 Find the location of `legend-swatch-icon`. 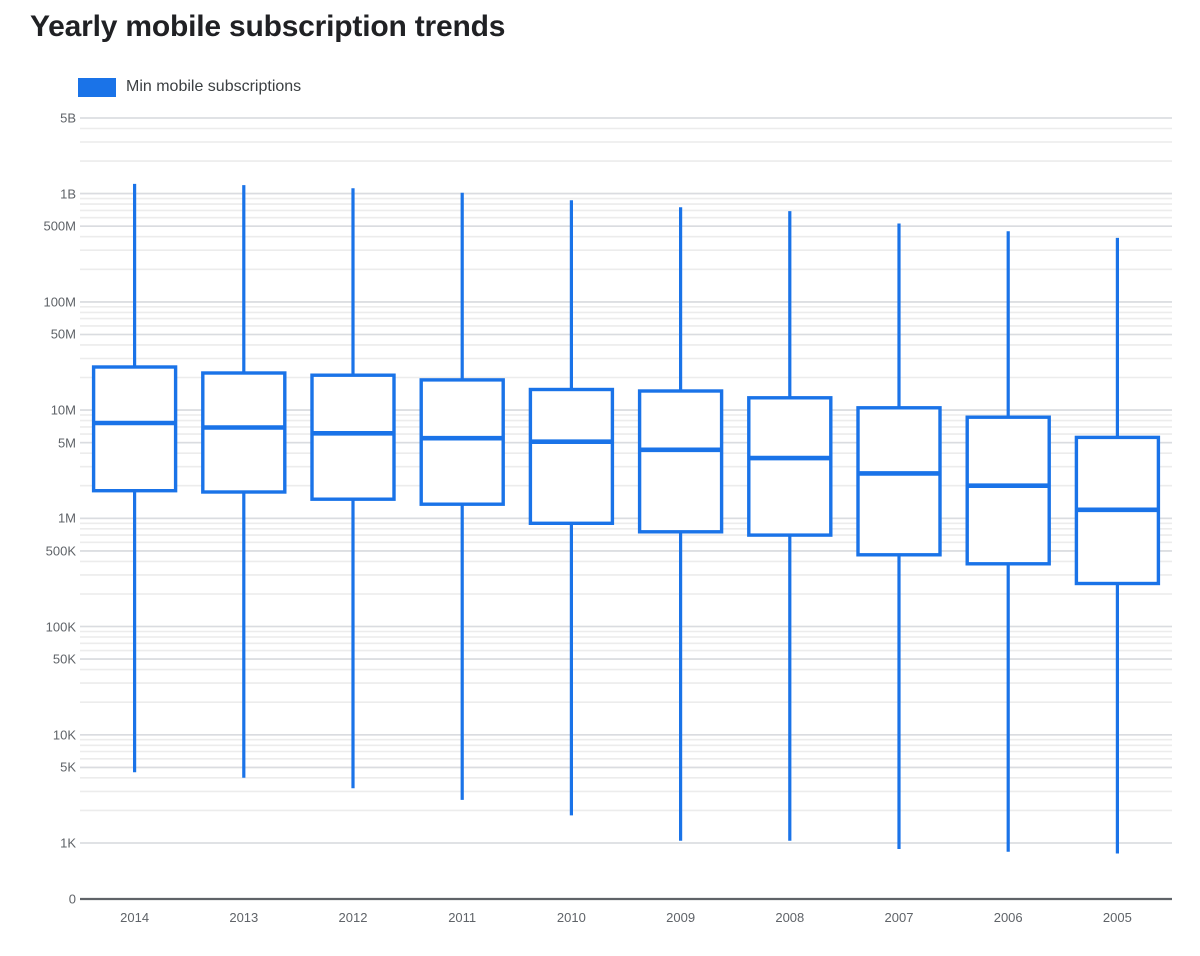

legend-swatch-icon is located at coordinates (97, 87).